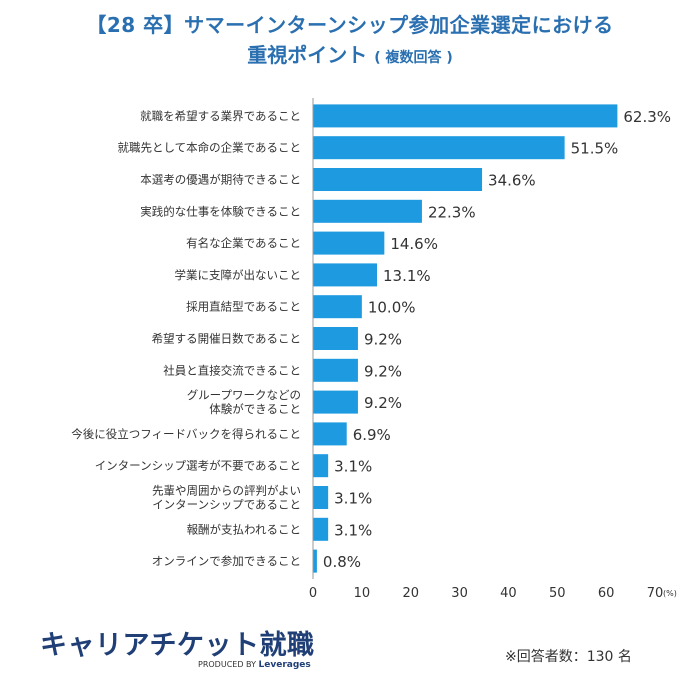  I want to click on category-label-6: 採用直結型であること, so click(243, 307).